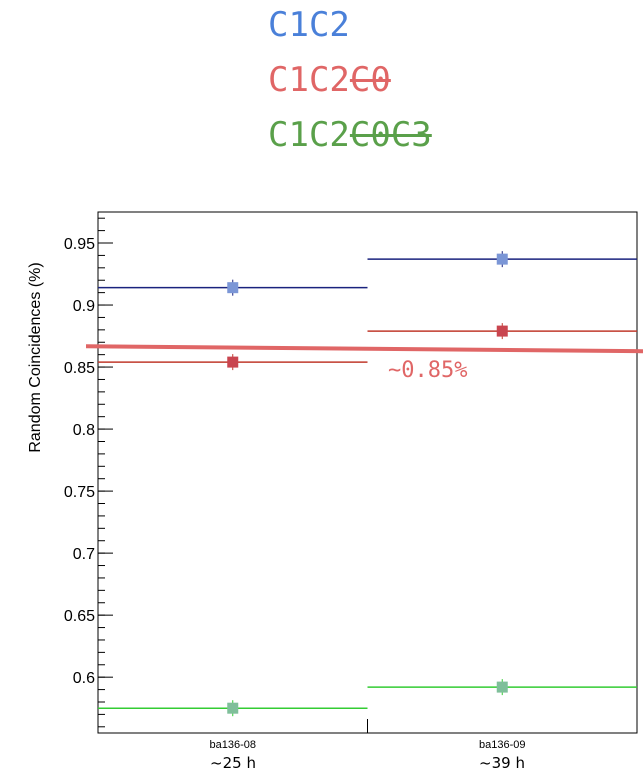  What do you see at coordinates (79, 368) in the screenshot?
I see `y-tick-label: 0.85` at bounding box center [79, 368].